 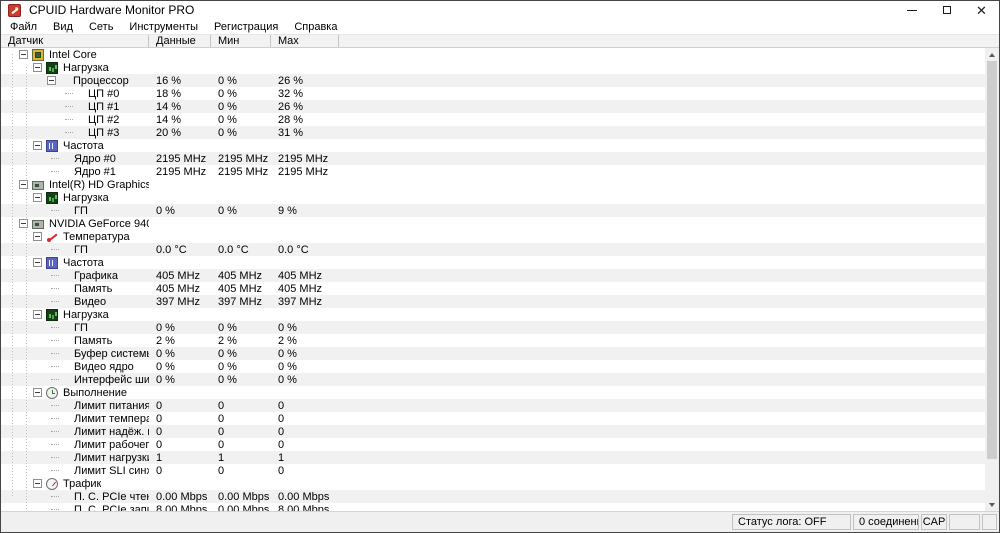 I want to click on cell-data: 0 %, so click(x=165, y=366).